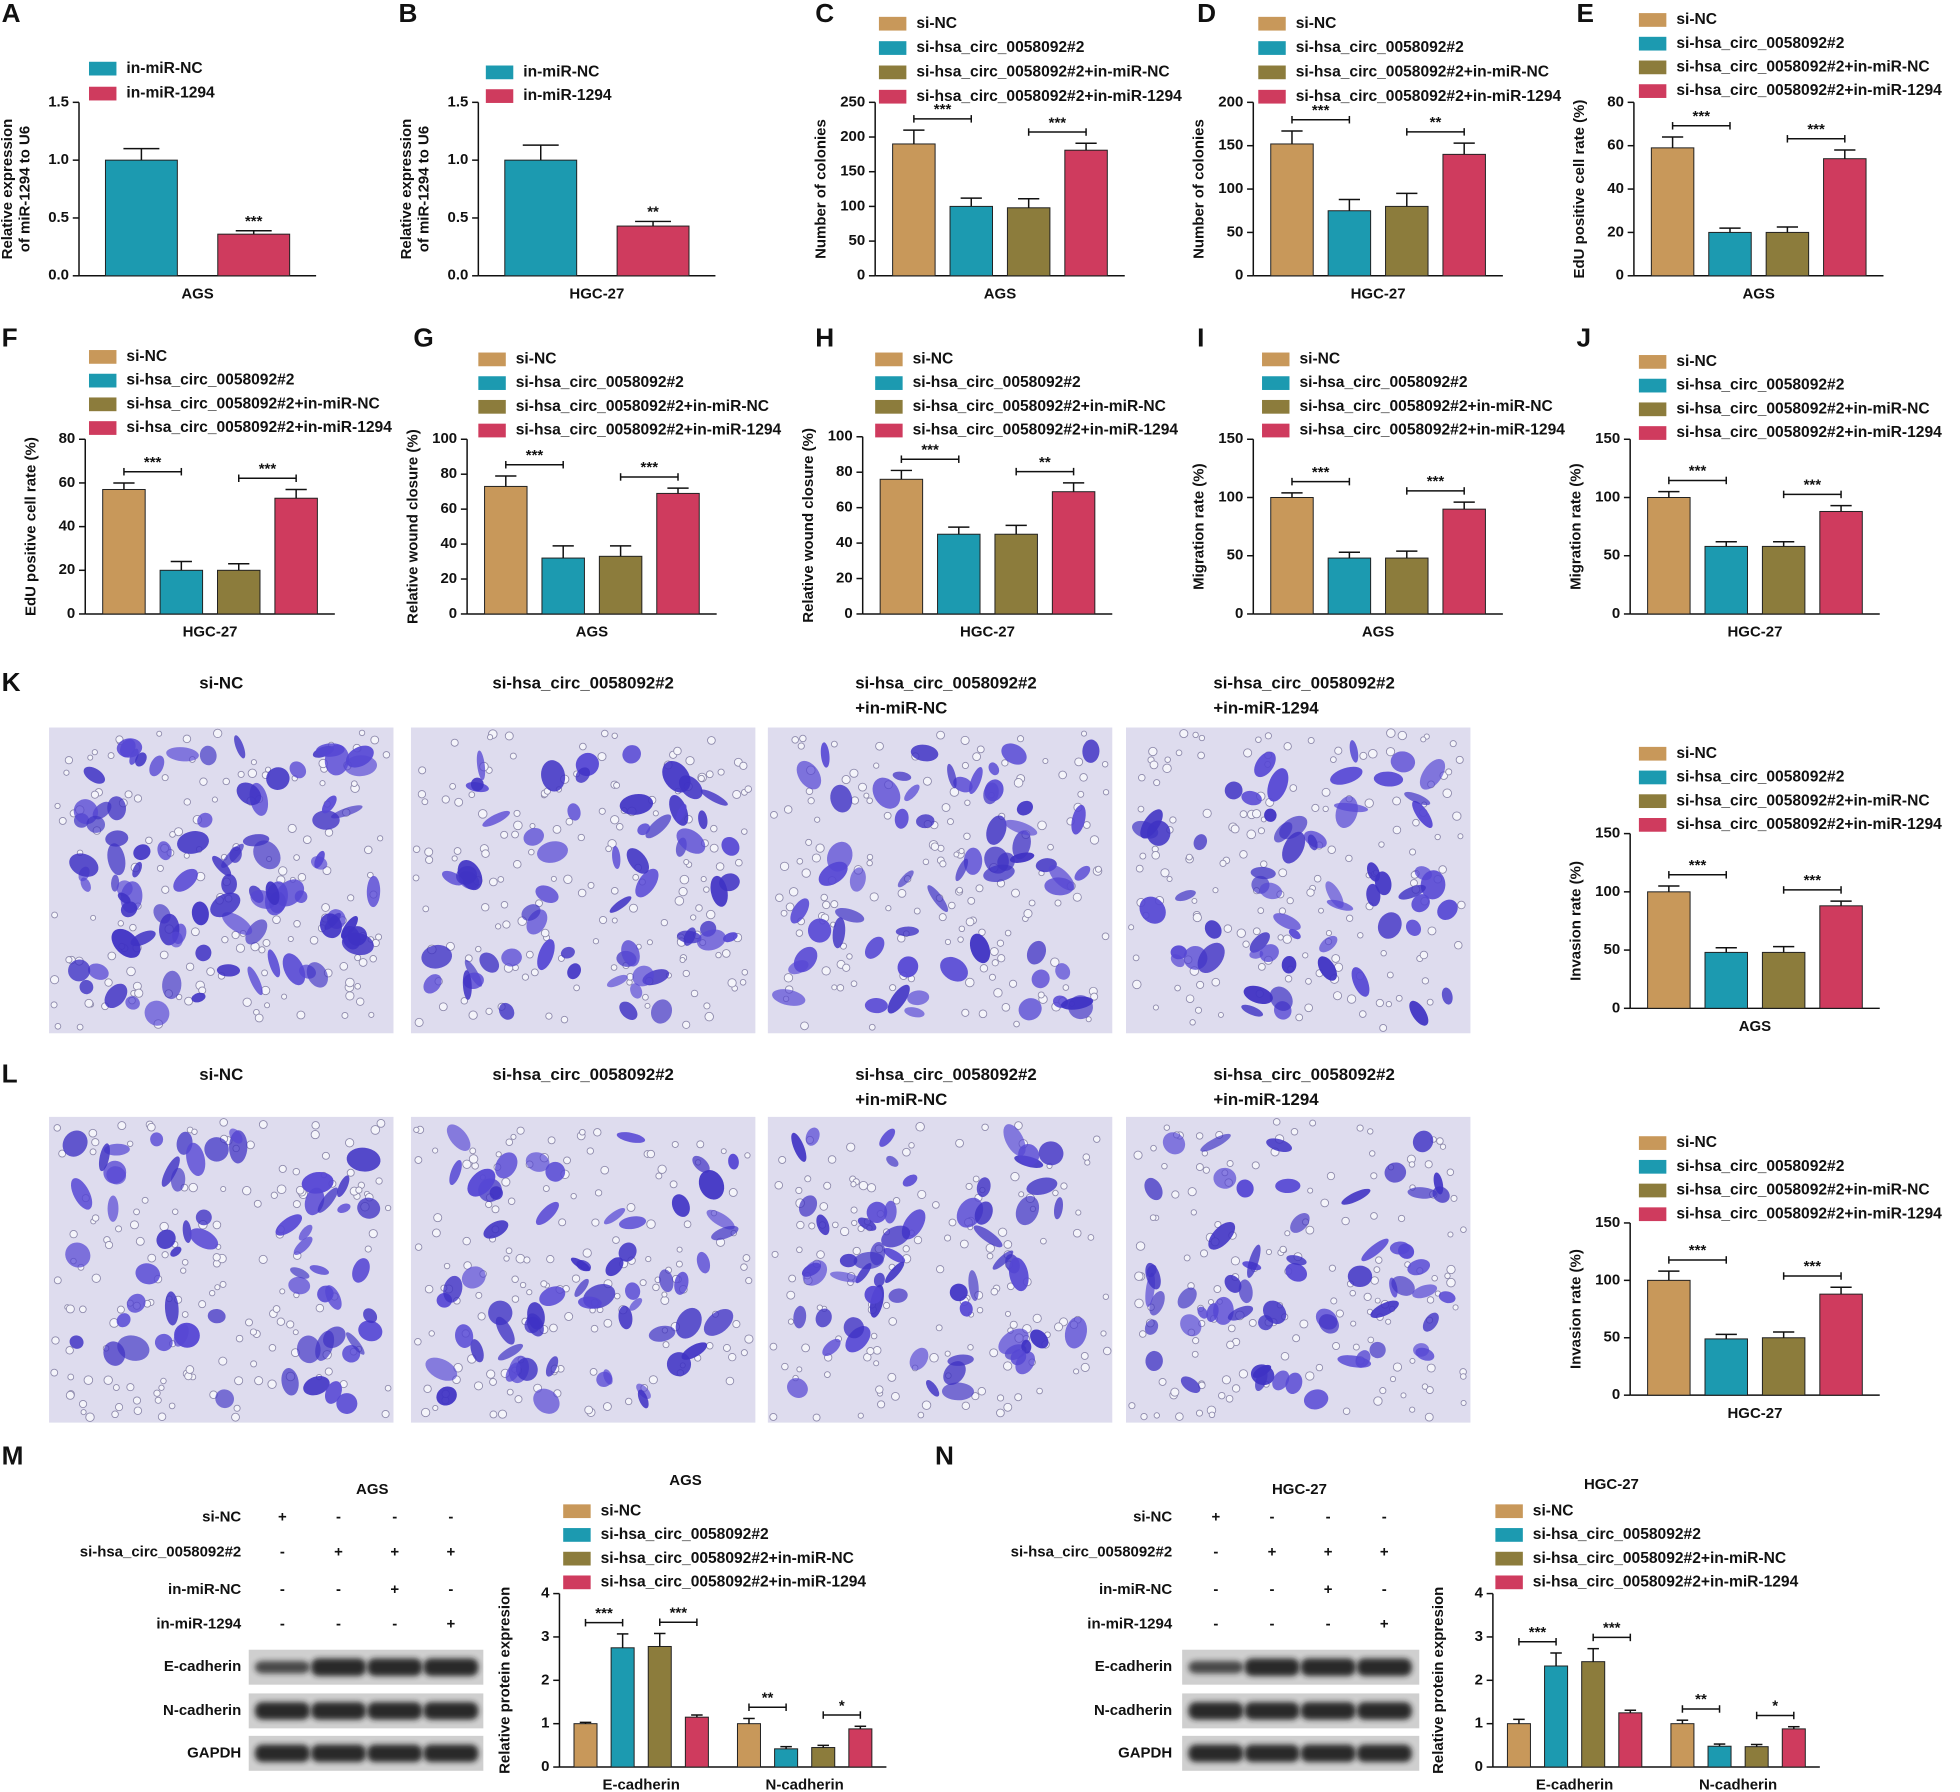 The height and width of the screenshot is (1792, 1960). I want to click on y-axis-label: Relative wound closure (%), so click(808, 525).